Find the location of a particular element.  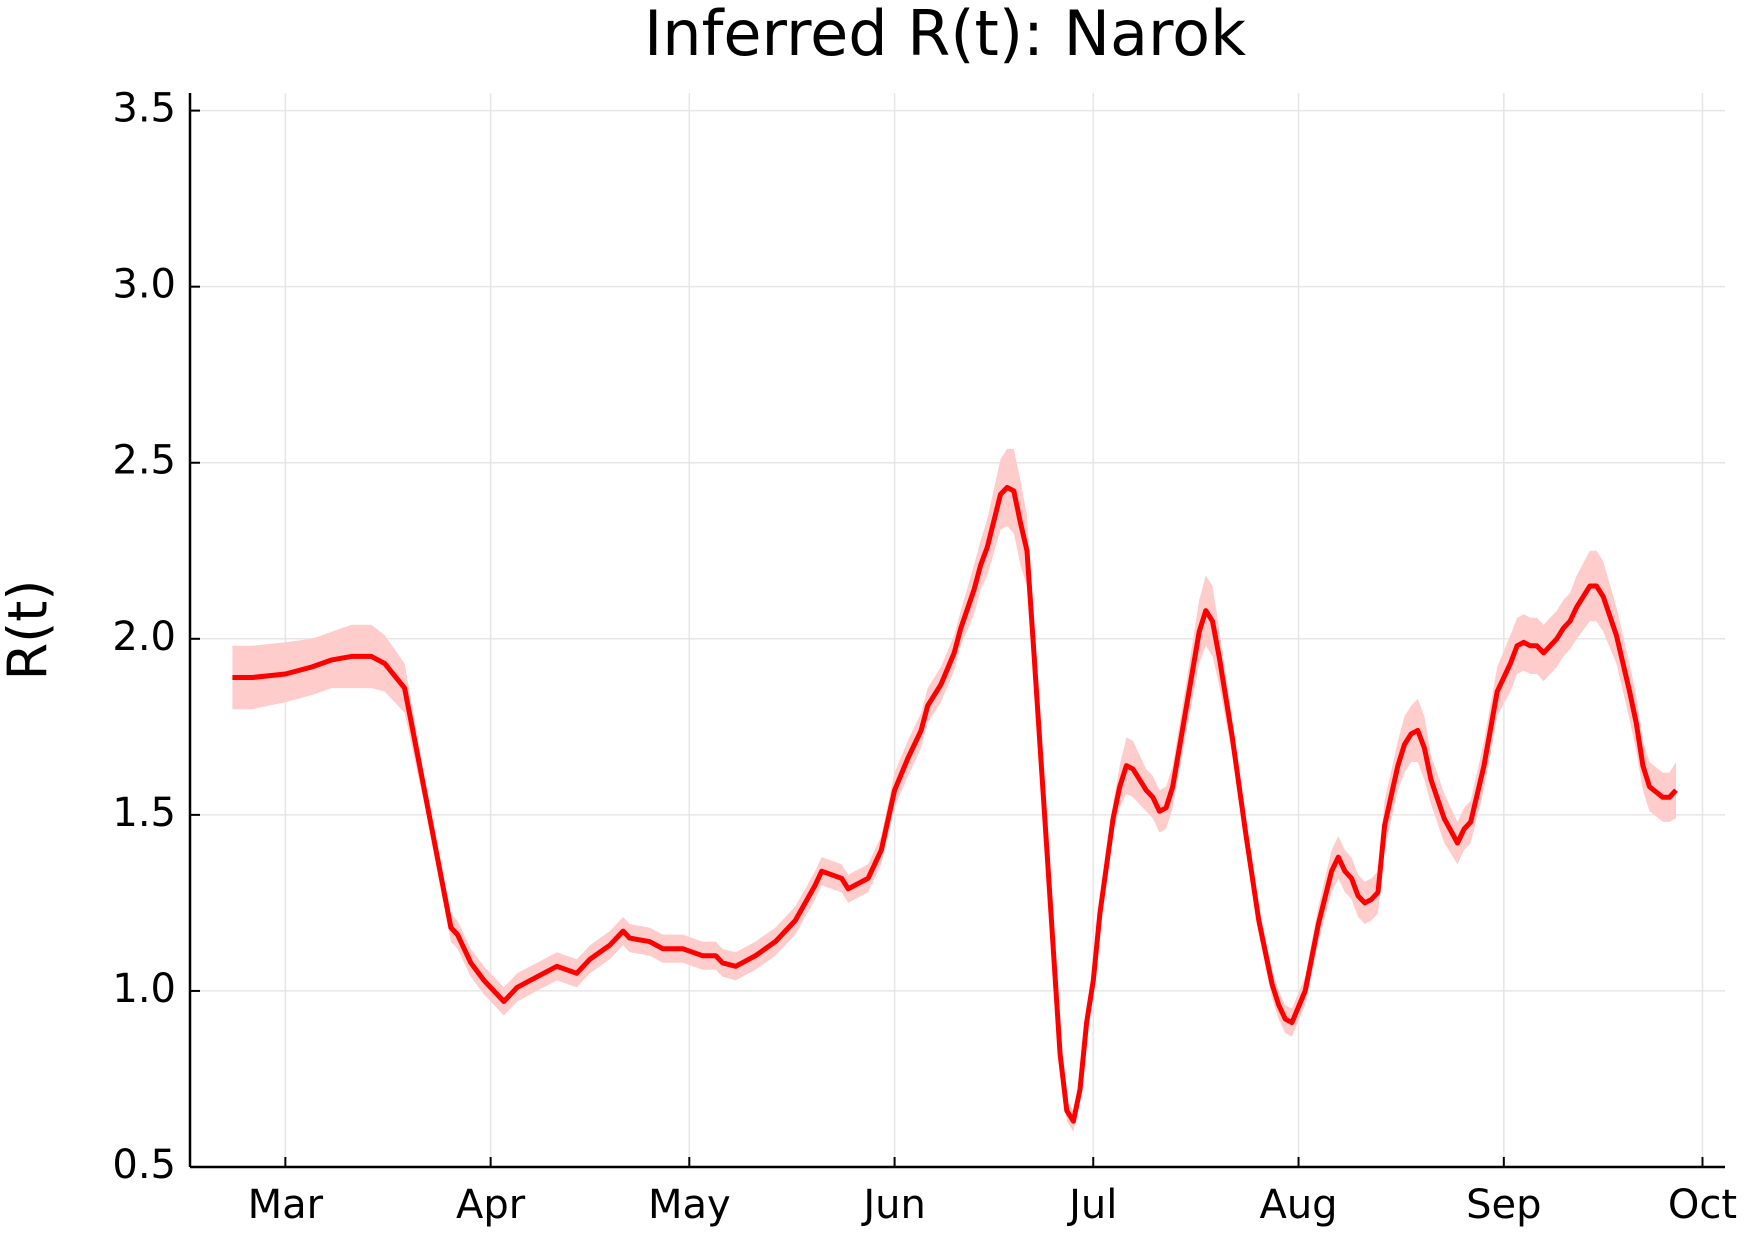

x-tick-label: May is located at coordinates (689, 1205).